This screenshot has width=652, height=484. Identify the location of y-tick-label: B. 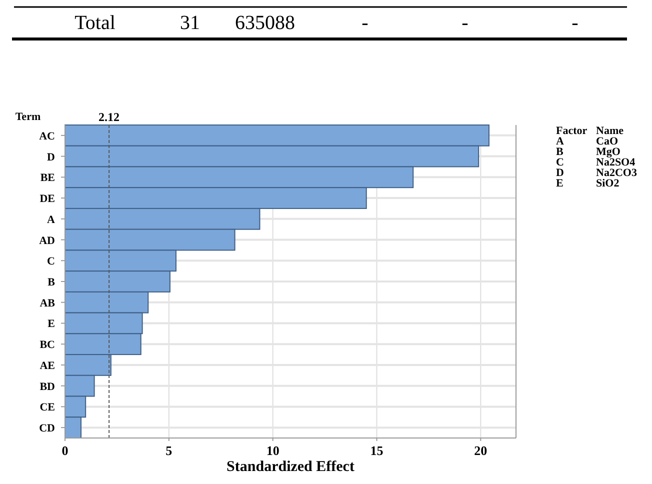
(52, 282).